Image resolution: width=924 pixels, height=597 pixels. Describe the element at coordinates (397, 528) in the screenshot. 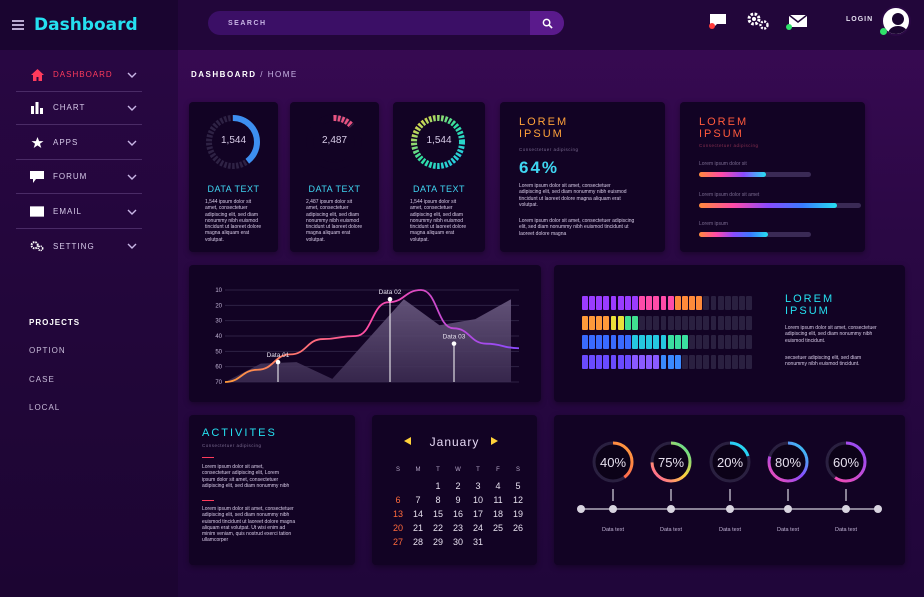

I see `calendar-day: 20` at that location.